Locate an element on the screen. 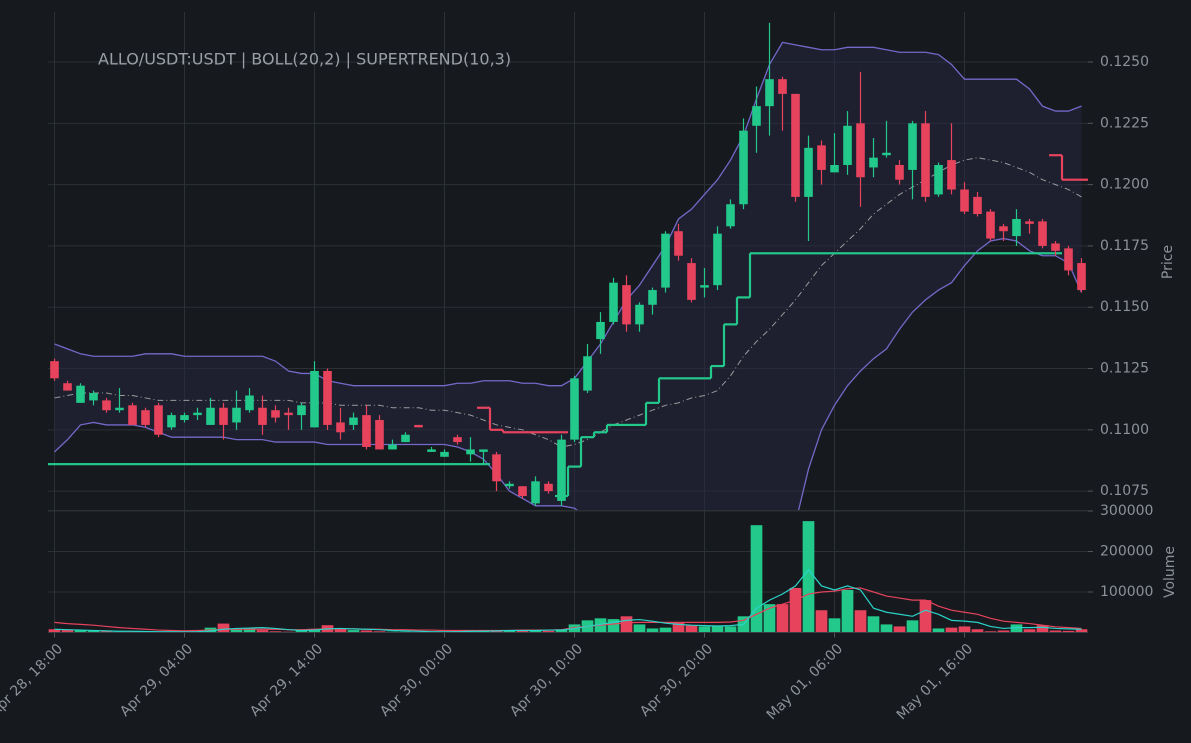 The image size is (1191, 743). y-tick-label: 0.1075 is located at coordinates (1124, 491).